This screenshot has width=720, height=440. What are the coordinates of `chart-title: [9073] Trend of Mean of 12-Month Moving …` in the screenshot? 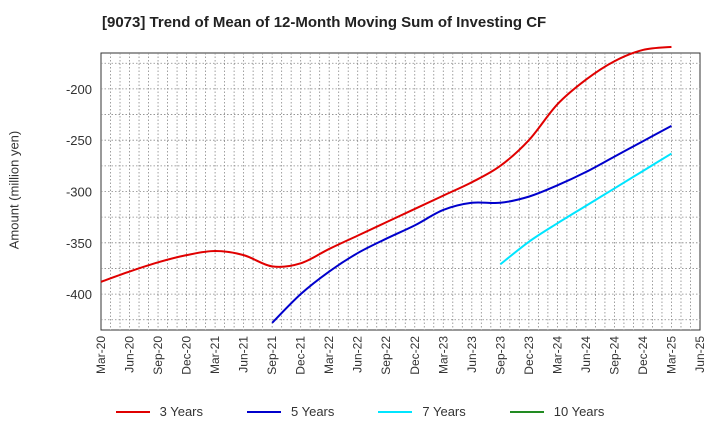 It's located at (324, 22).